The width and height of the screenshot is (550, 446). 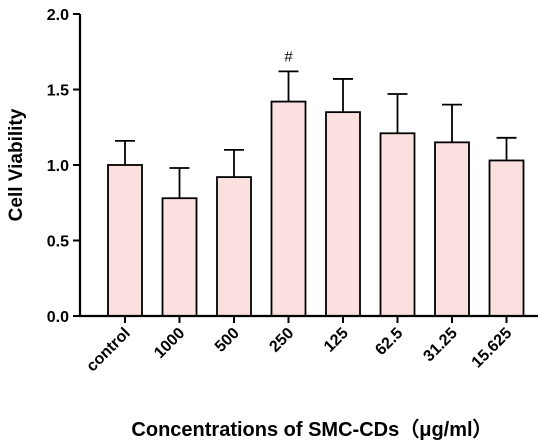 I want to click on y-tick-label: 0.5, so click(x=58, y=242).